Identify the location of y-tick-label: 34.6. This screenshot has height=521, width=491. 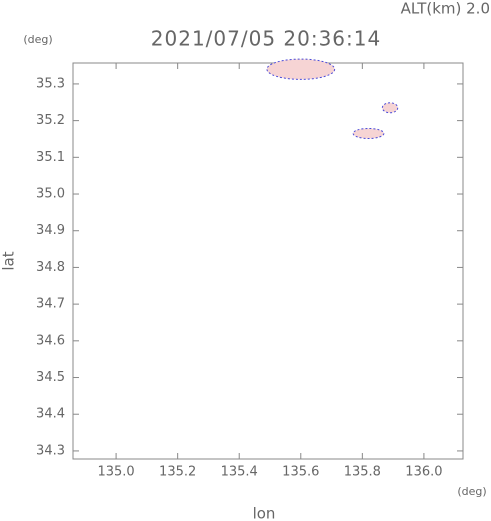
(50, 340).